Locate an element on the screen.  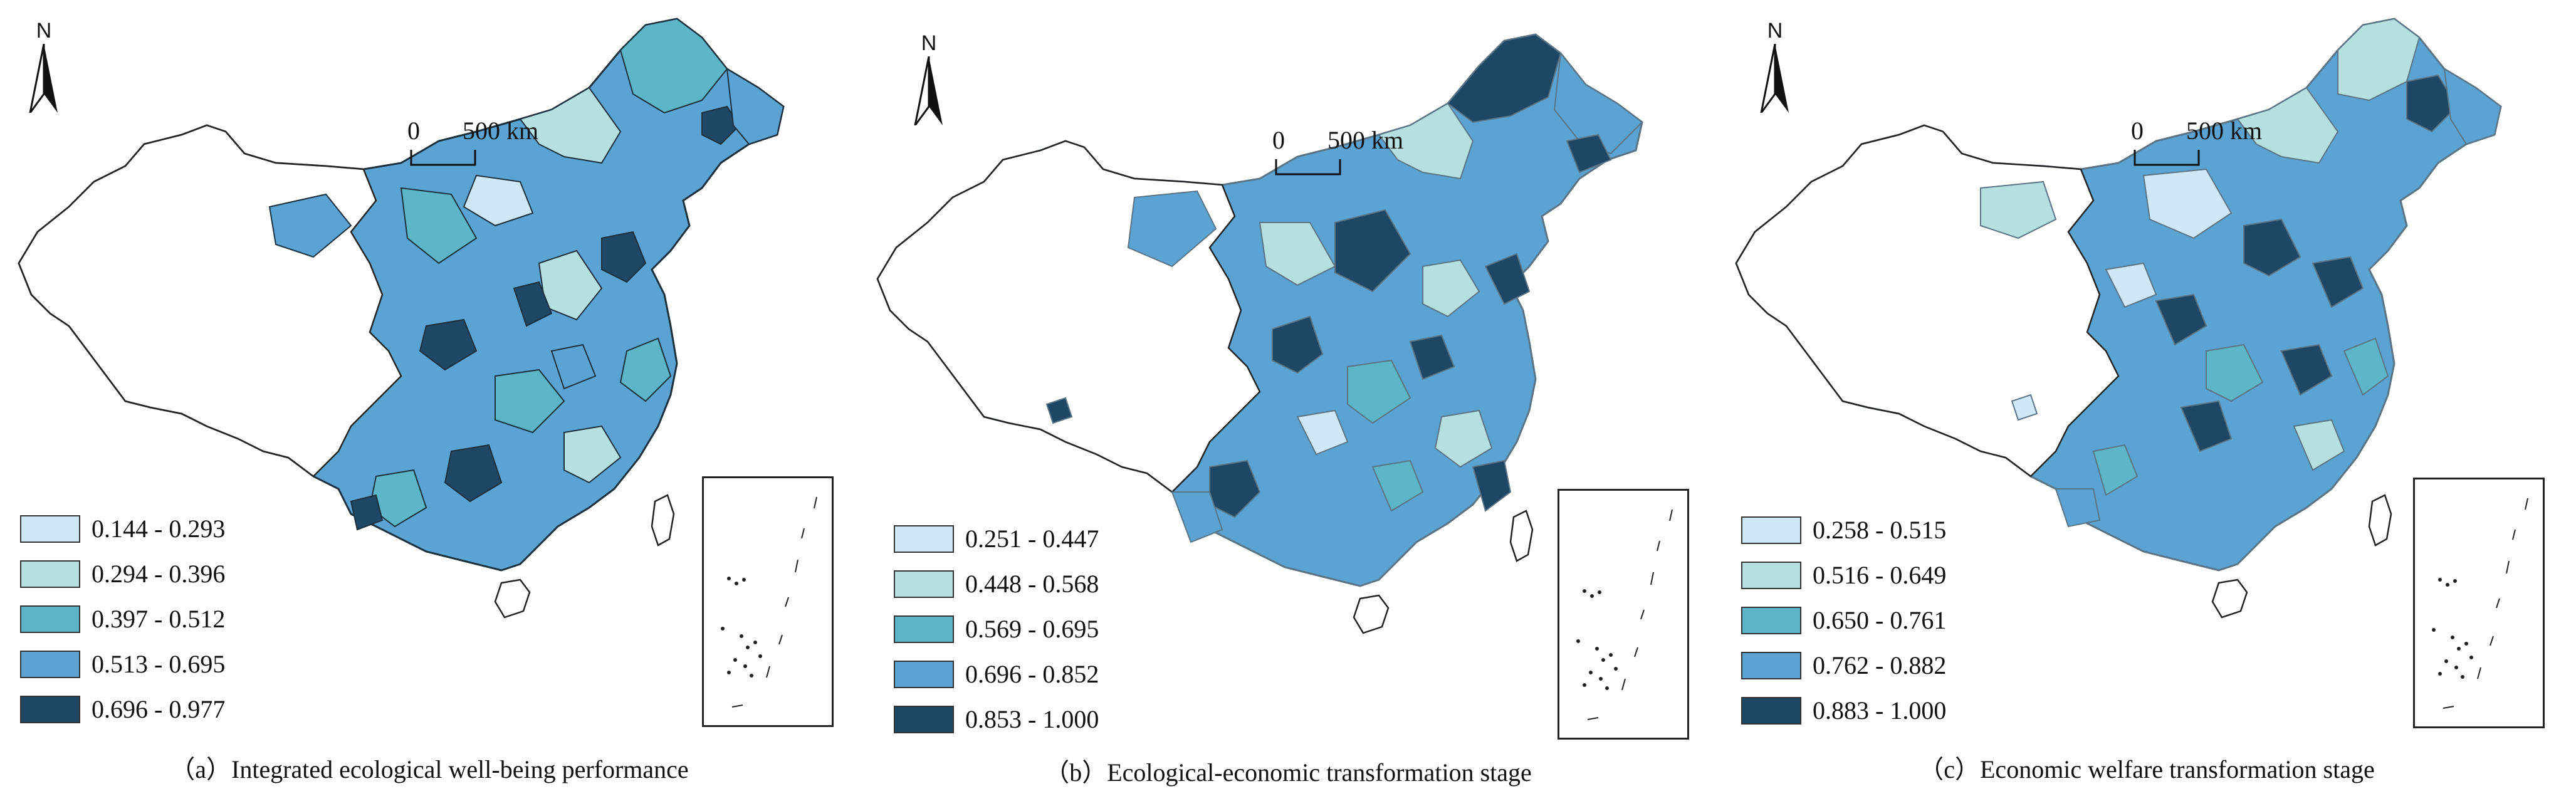
legend-label: 0.516 - 0.649 is located at coordinates (1880, 575).